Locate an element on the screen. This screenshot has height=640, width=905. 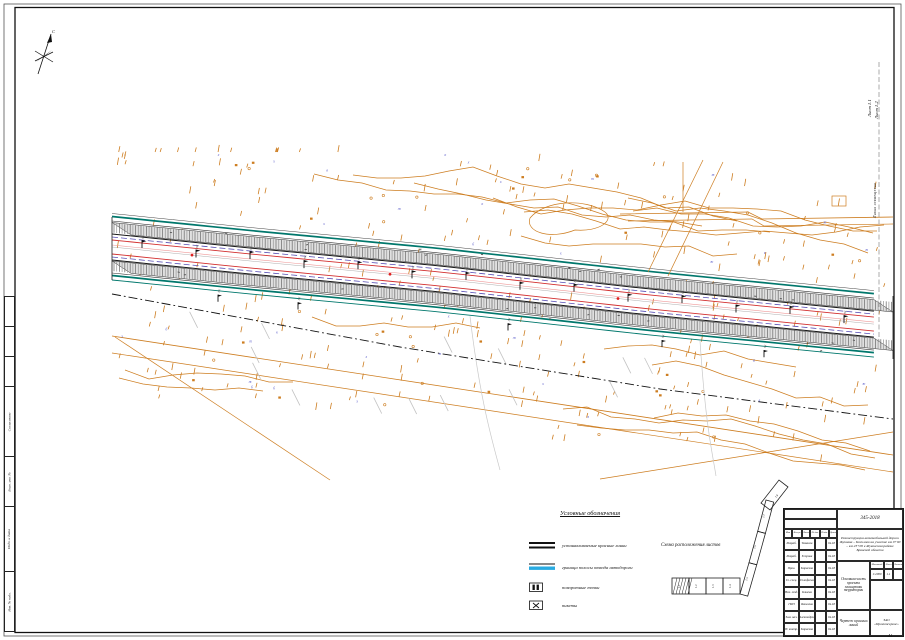
role-cell: Нач. отд. is located at coordinates (791, 592).